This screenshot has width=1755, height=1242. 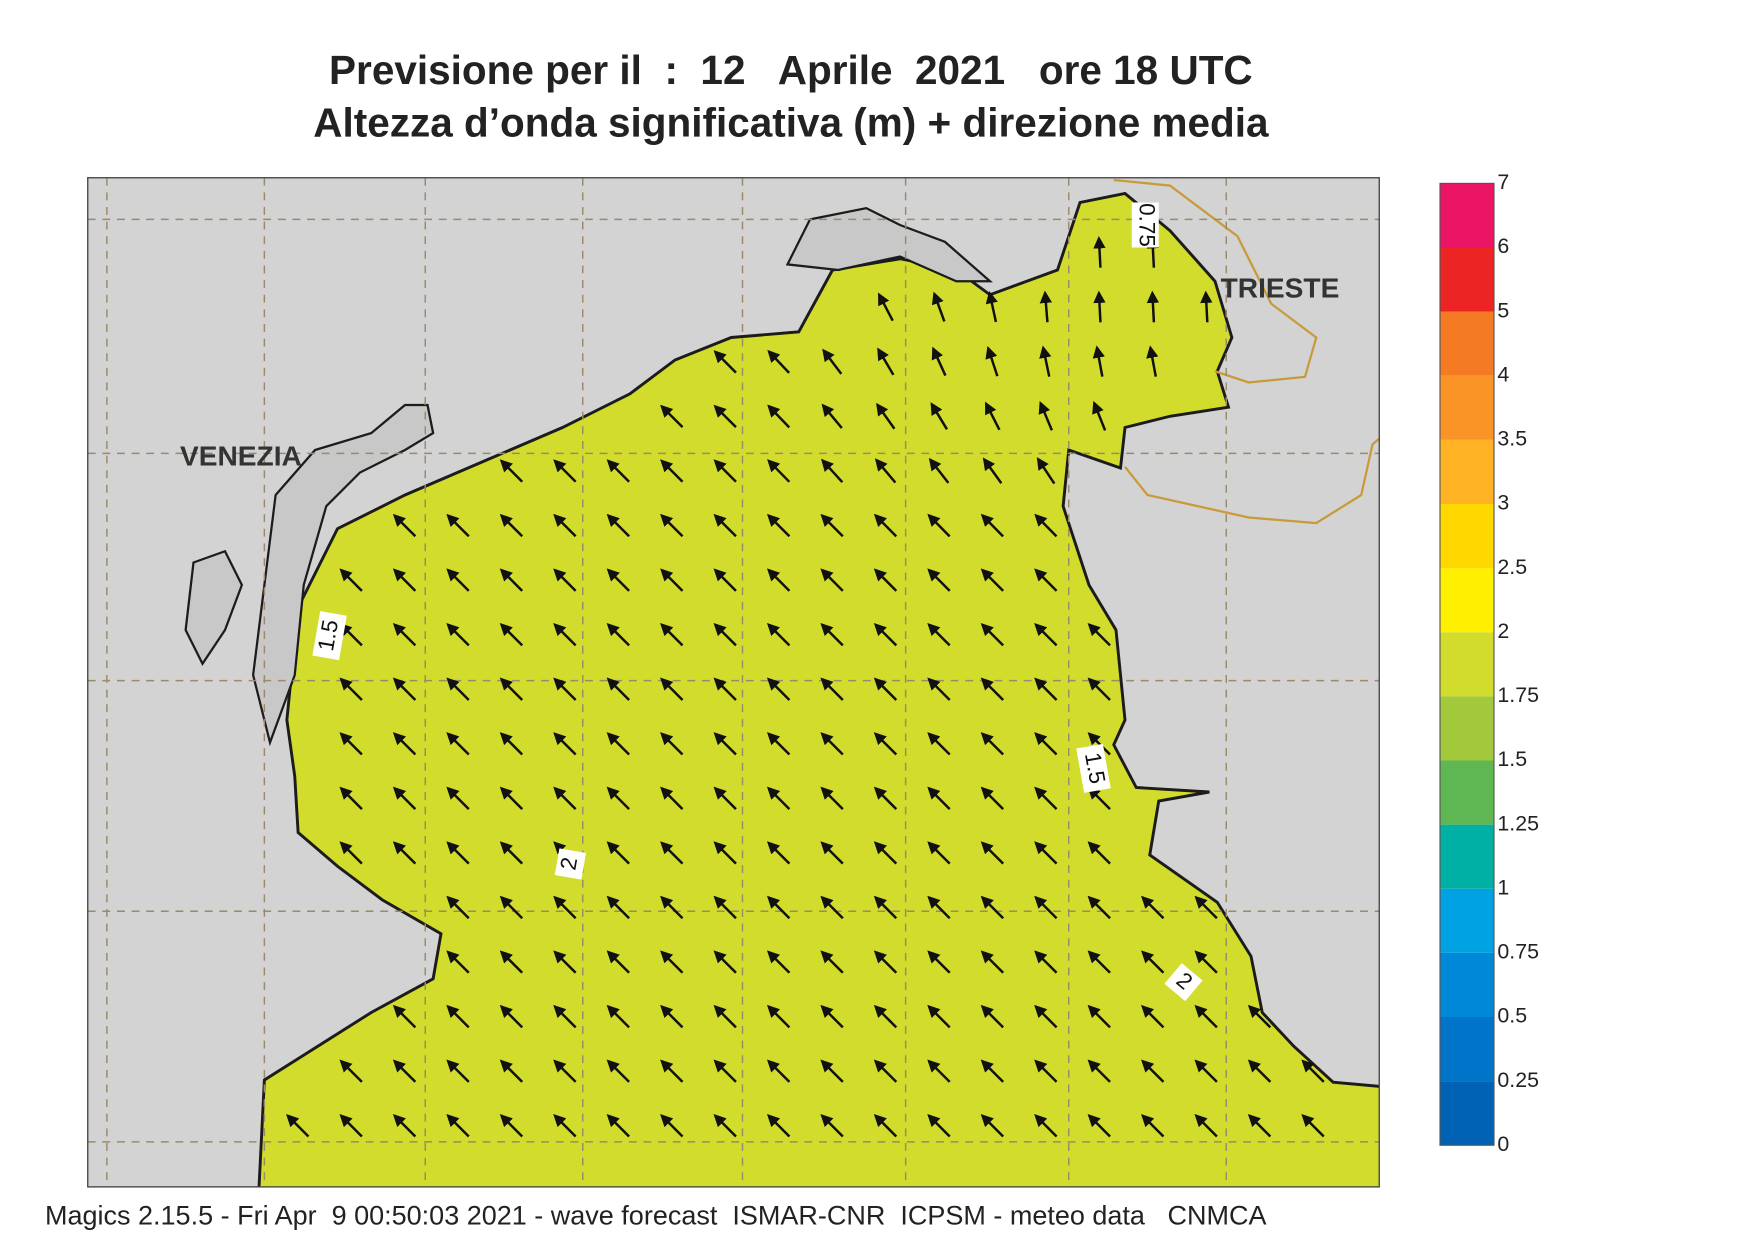 I want to click on contour-label: 2, so click(x=568, y=863).